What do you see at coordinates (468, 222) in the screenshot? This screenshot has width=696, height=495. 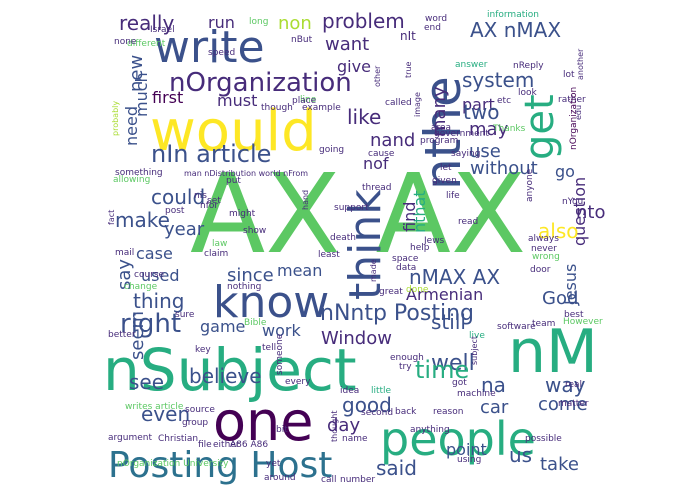 I see `word-read: read` at bounding box center [468, 222].